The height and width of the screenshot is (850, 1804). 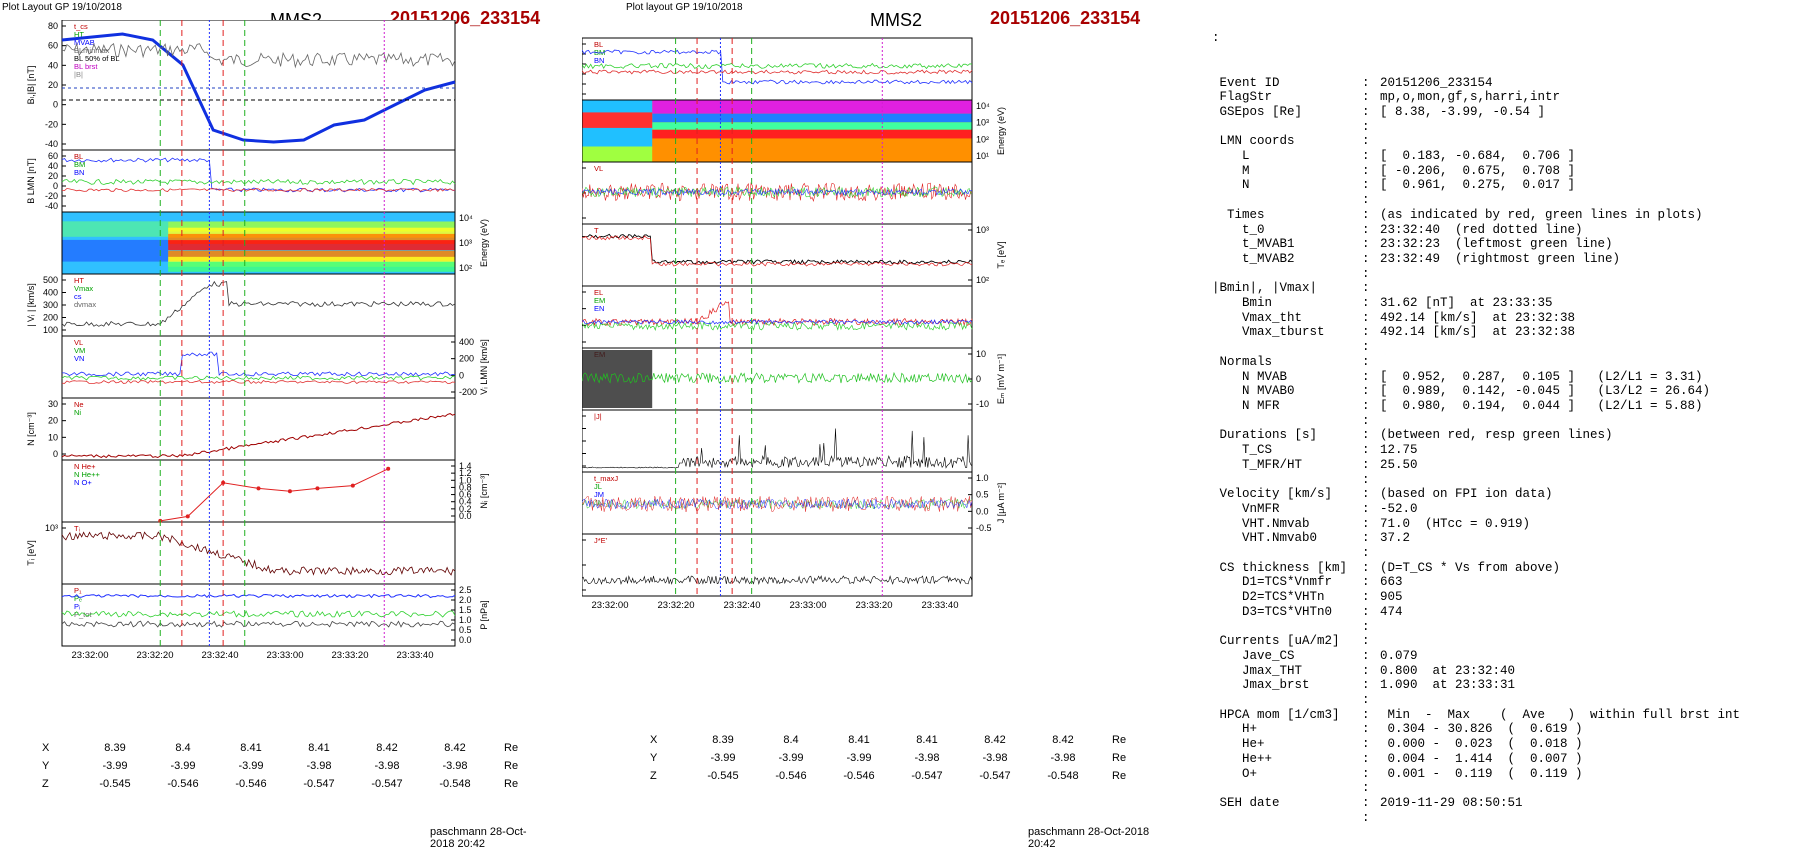 I want to click on summary-key: VHT.Nmvab0, so click(x=1265, y=538).